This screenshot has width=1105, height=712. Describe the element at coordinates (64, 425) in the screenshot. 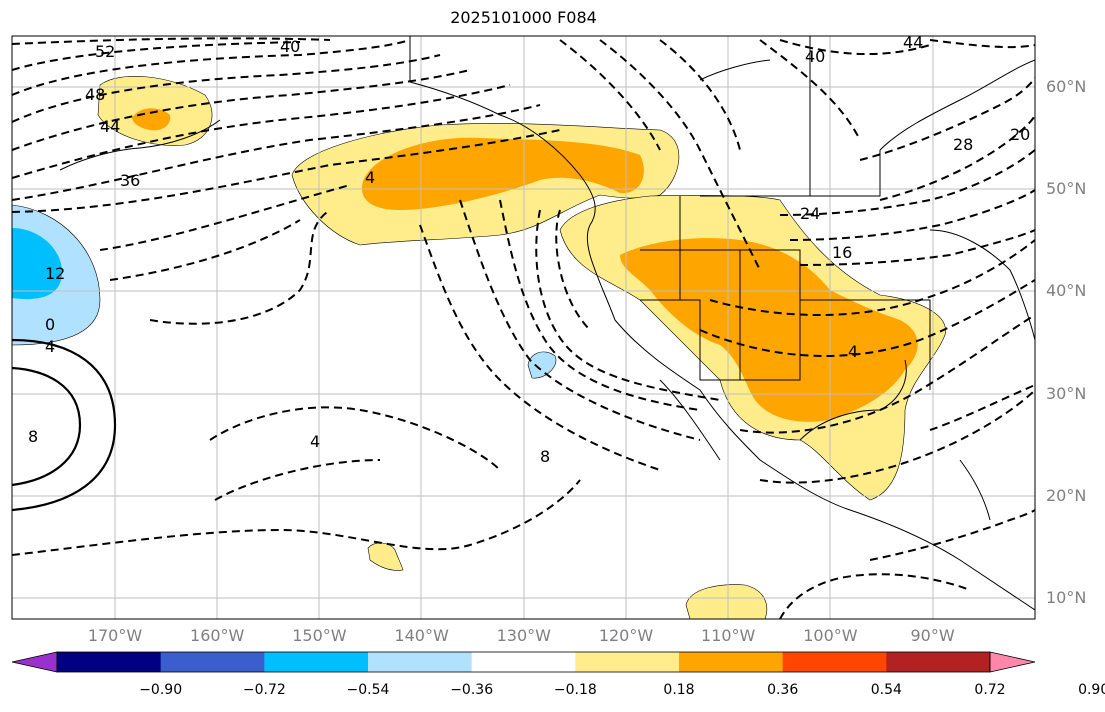

I see `solid-contours` at that location.